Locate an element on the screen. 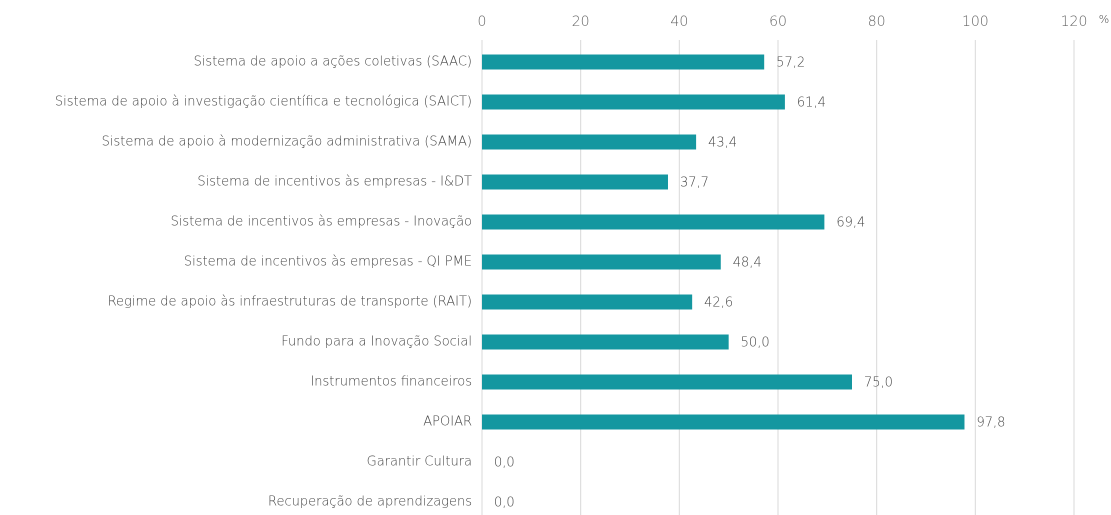 This screenshot has height=515, width=1111. value-label: 61,4 is located at coordinates (811, 103).